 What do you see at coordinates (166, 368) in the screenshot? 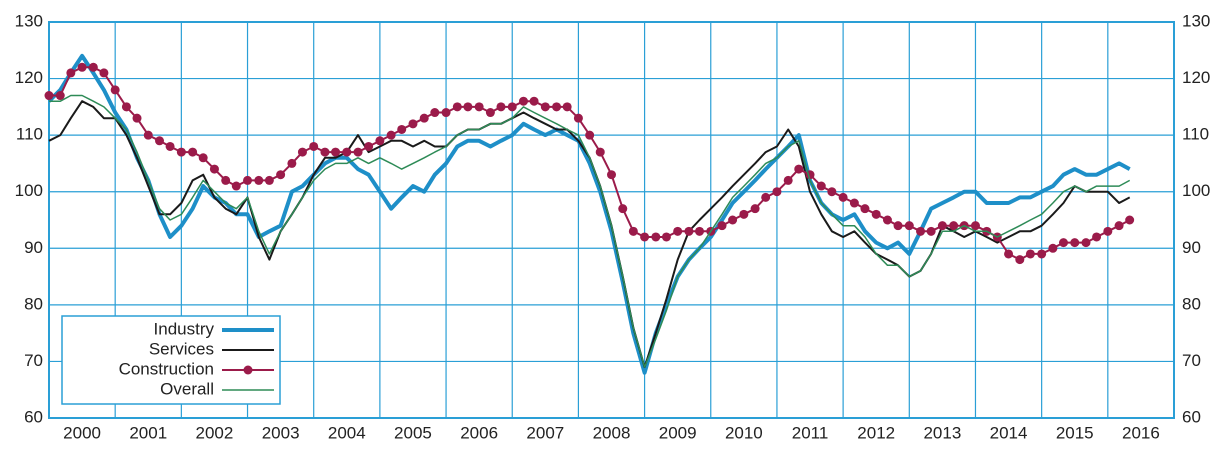
I see `legend-label: Construction` at bounding box center [166, 368].